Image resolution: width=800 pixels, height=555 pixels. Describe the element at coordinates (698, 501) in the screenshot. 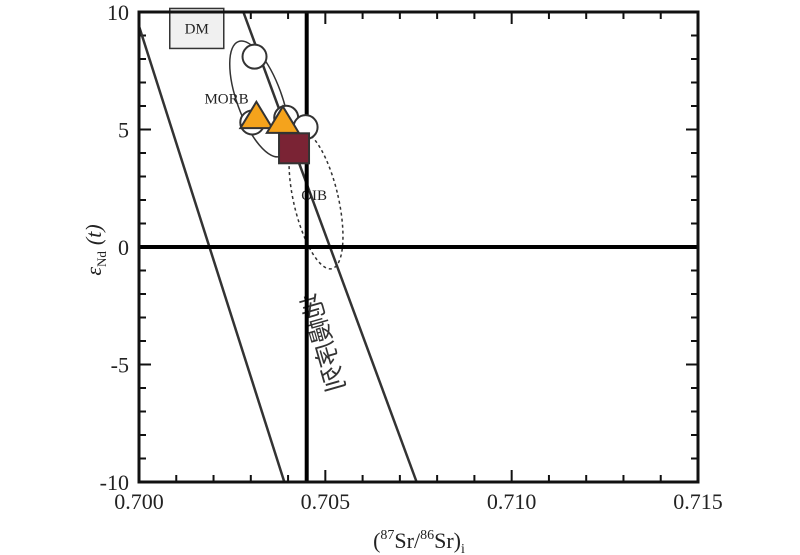

I see `x-tick-label: 0.715` at that location.